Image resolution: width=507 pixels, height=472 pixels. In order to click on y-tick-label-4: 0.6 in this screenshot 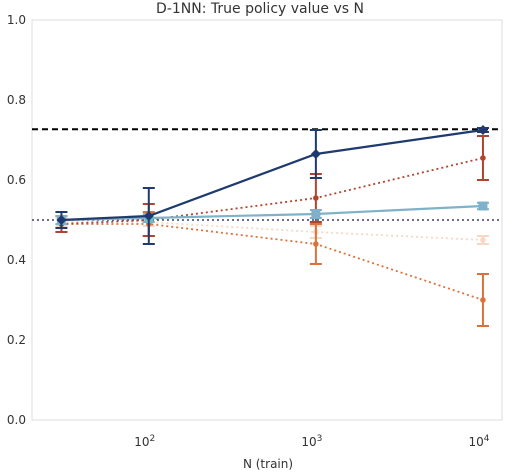, I will do `click(16, 180)`.